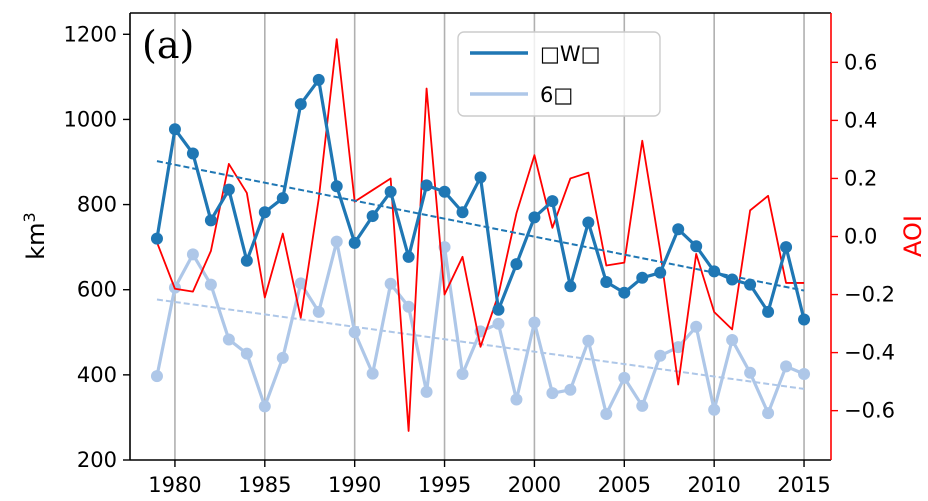  What do you see at coordinates (90, 34) in the screenshot?
I see `y-left-tick-label: 1200` at bounding box center [90, 34].